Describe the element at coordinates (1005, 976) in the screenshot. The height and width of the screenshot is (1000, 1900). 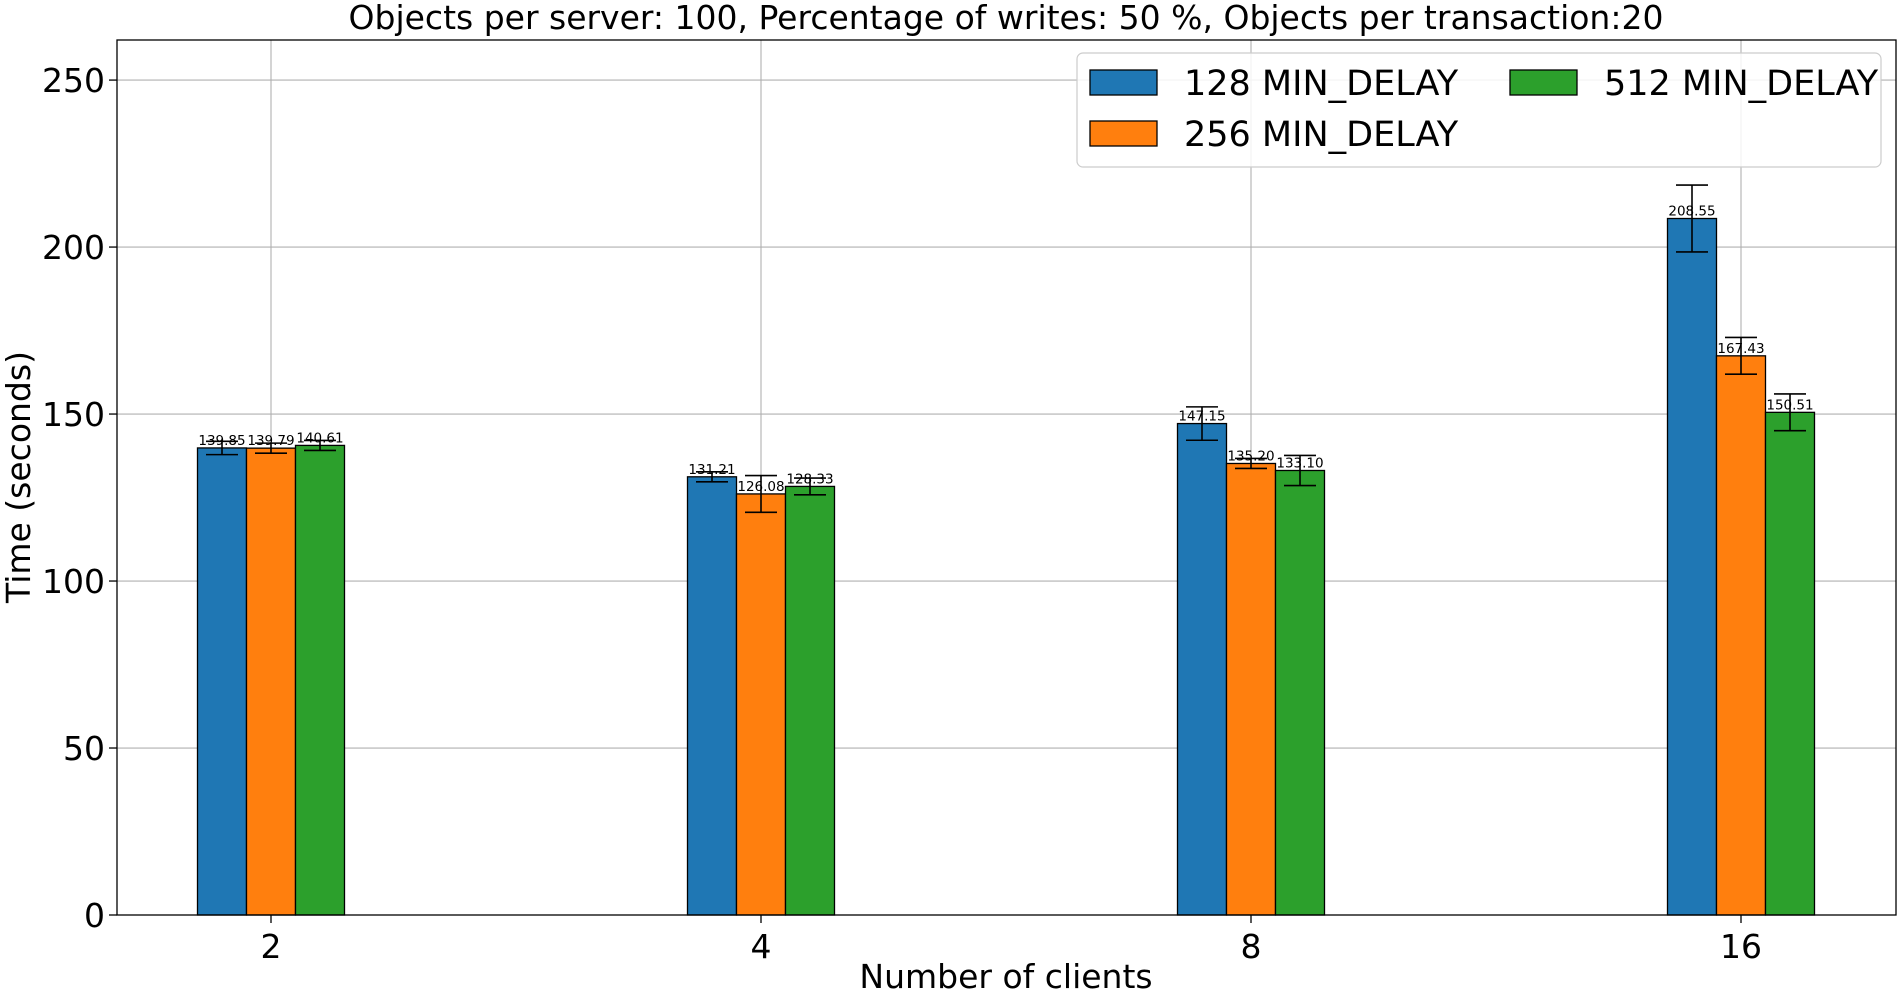
I see `x-axis-title: Number of clients` at that location.